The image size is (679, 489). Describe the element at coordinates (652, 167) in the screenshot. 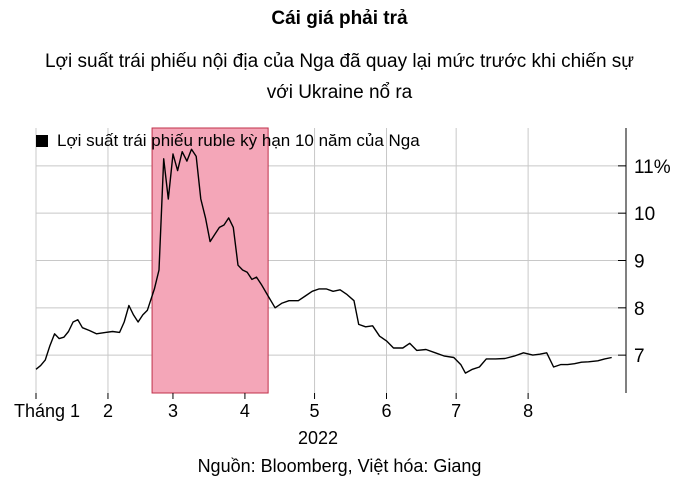

I see `y-tick-label: 11%` at that location.